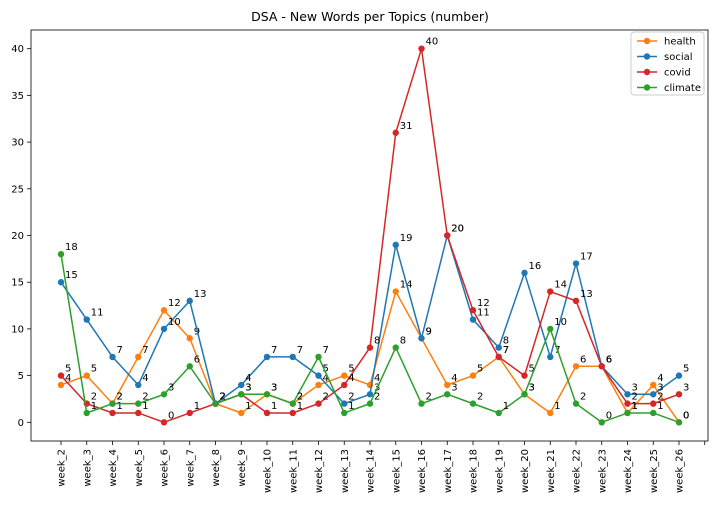 The image size is (720, 508). I want to click on y-tick-label: 35, so click(17, 96).